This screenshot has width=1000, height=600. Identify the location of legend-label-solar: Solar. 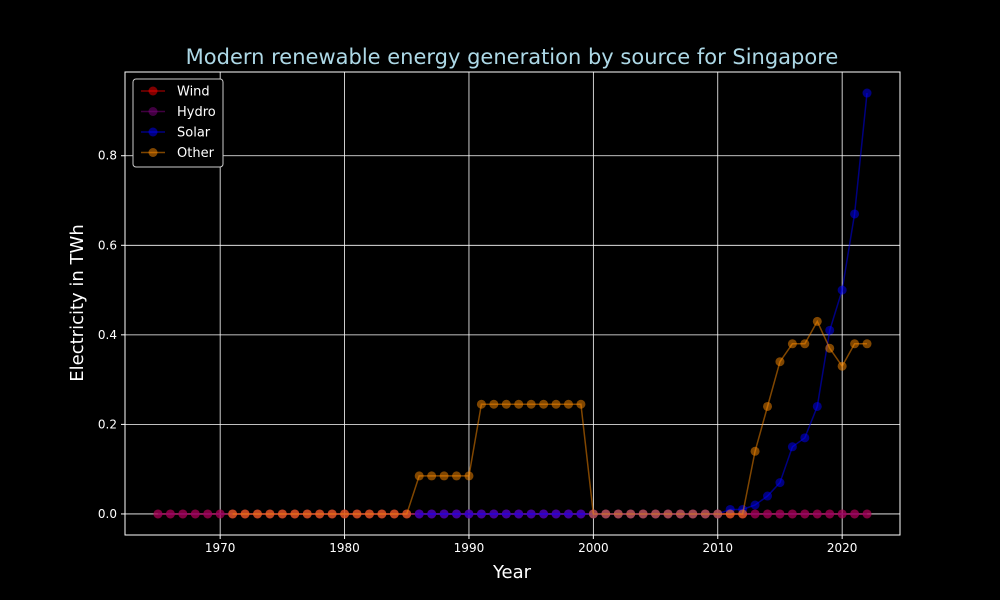
(194, 133).